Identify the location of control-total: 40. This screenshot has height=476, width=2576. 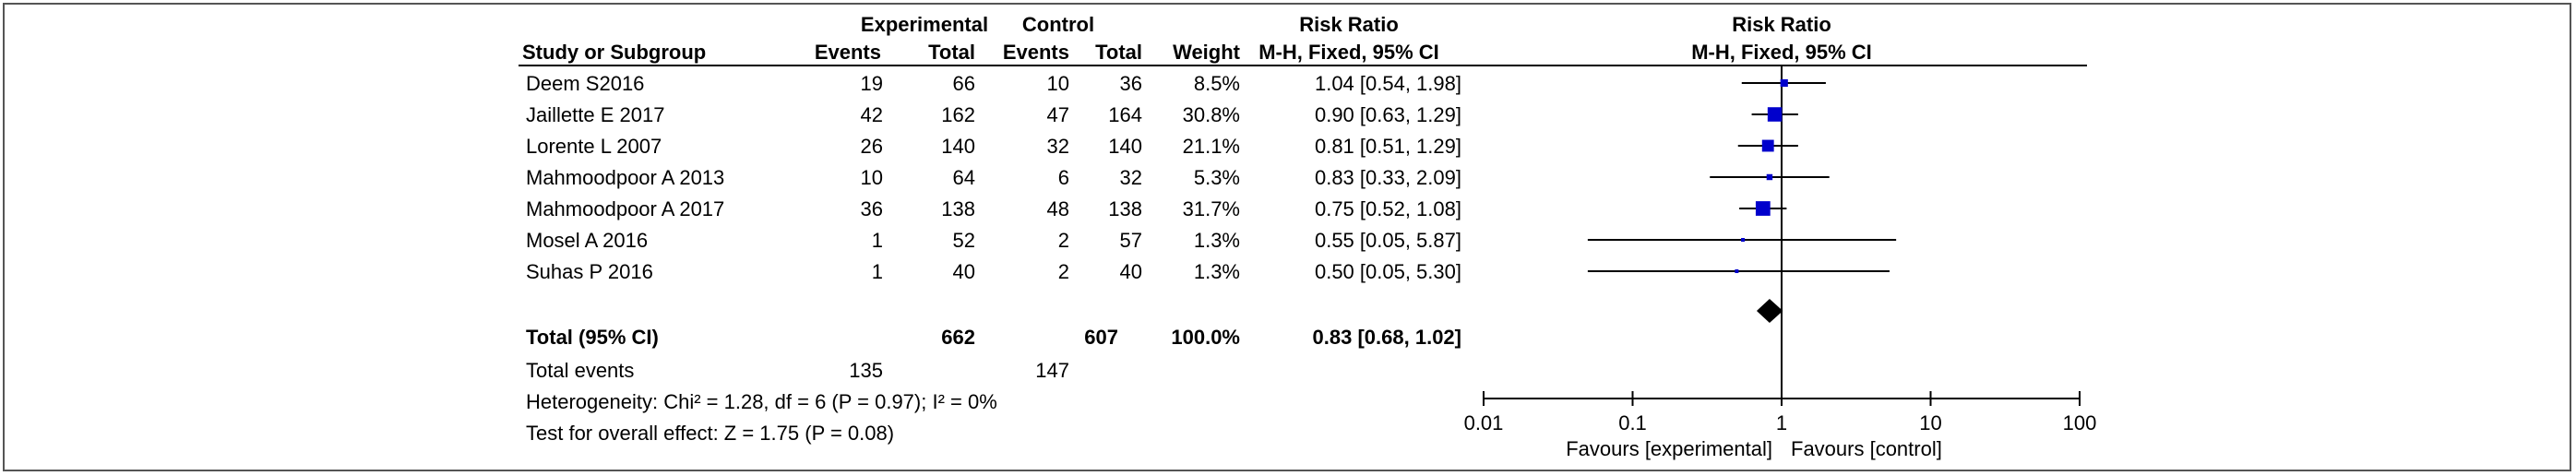
(1131, 271).